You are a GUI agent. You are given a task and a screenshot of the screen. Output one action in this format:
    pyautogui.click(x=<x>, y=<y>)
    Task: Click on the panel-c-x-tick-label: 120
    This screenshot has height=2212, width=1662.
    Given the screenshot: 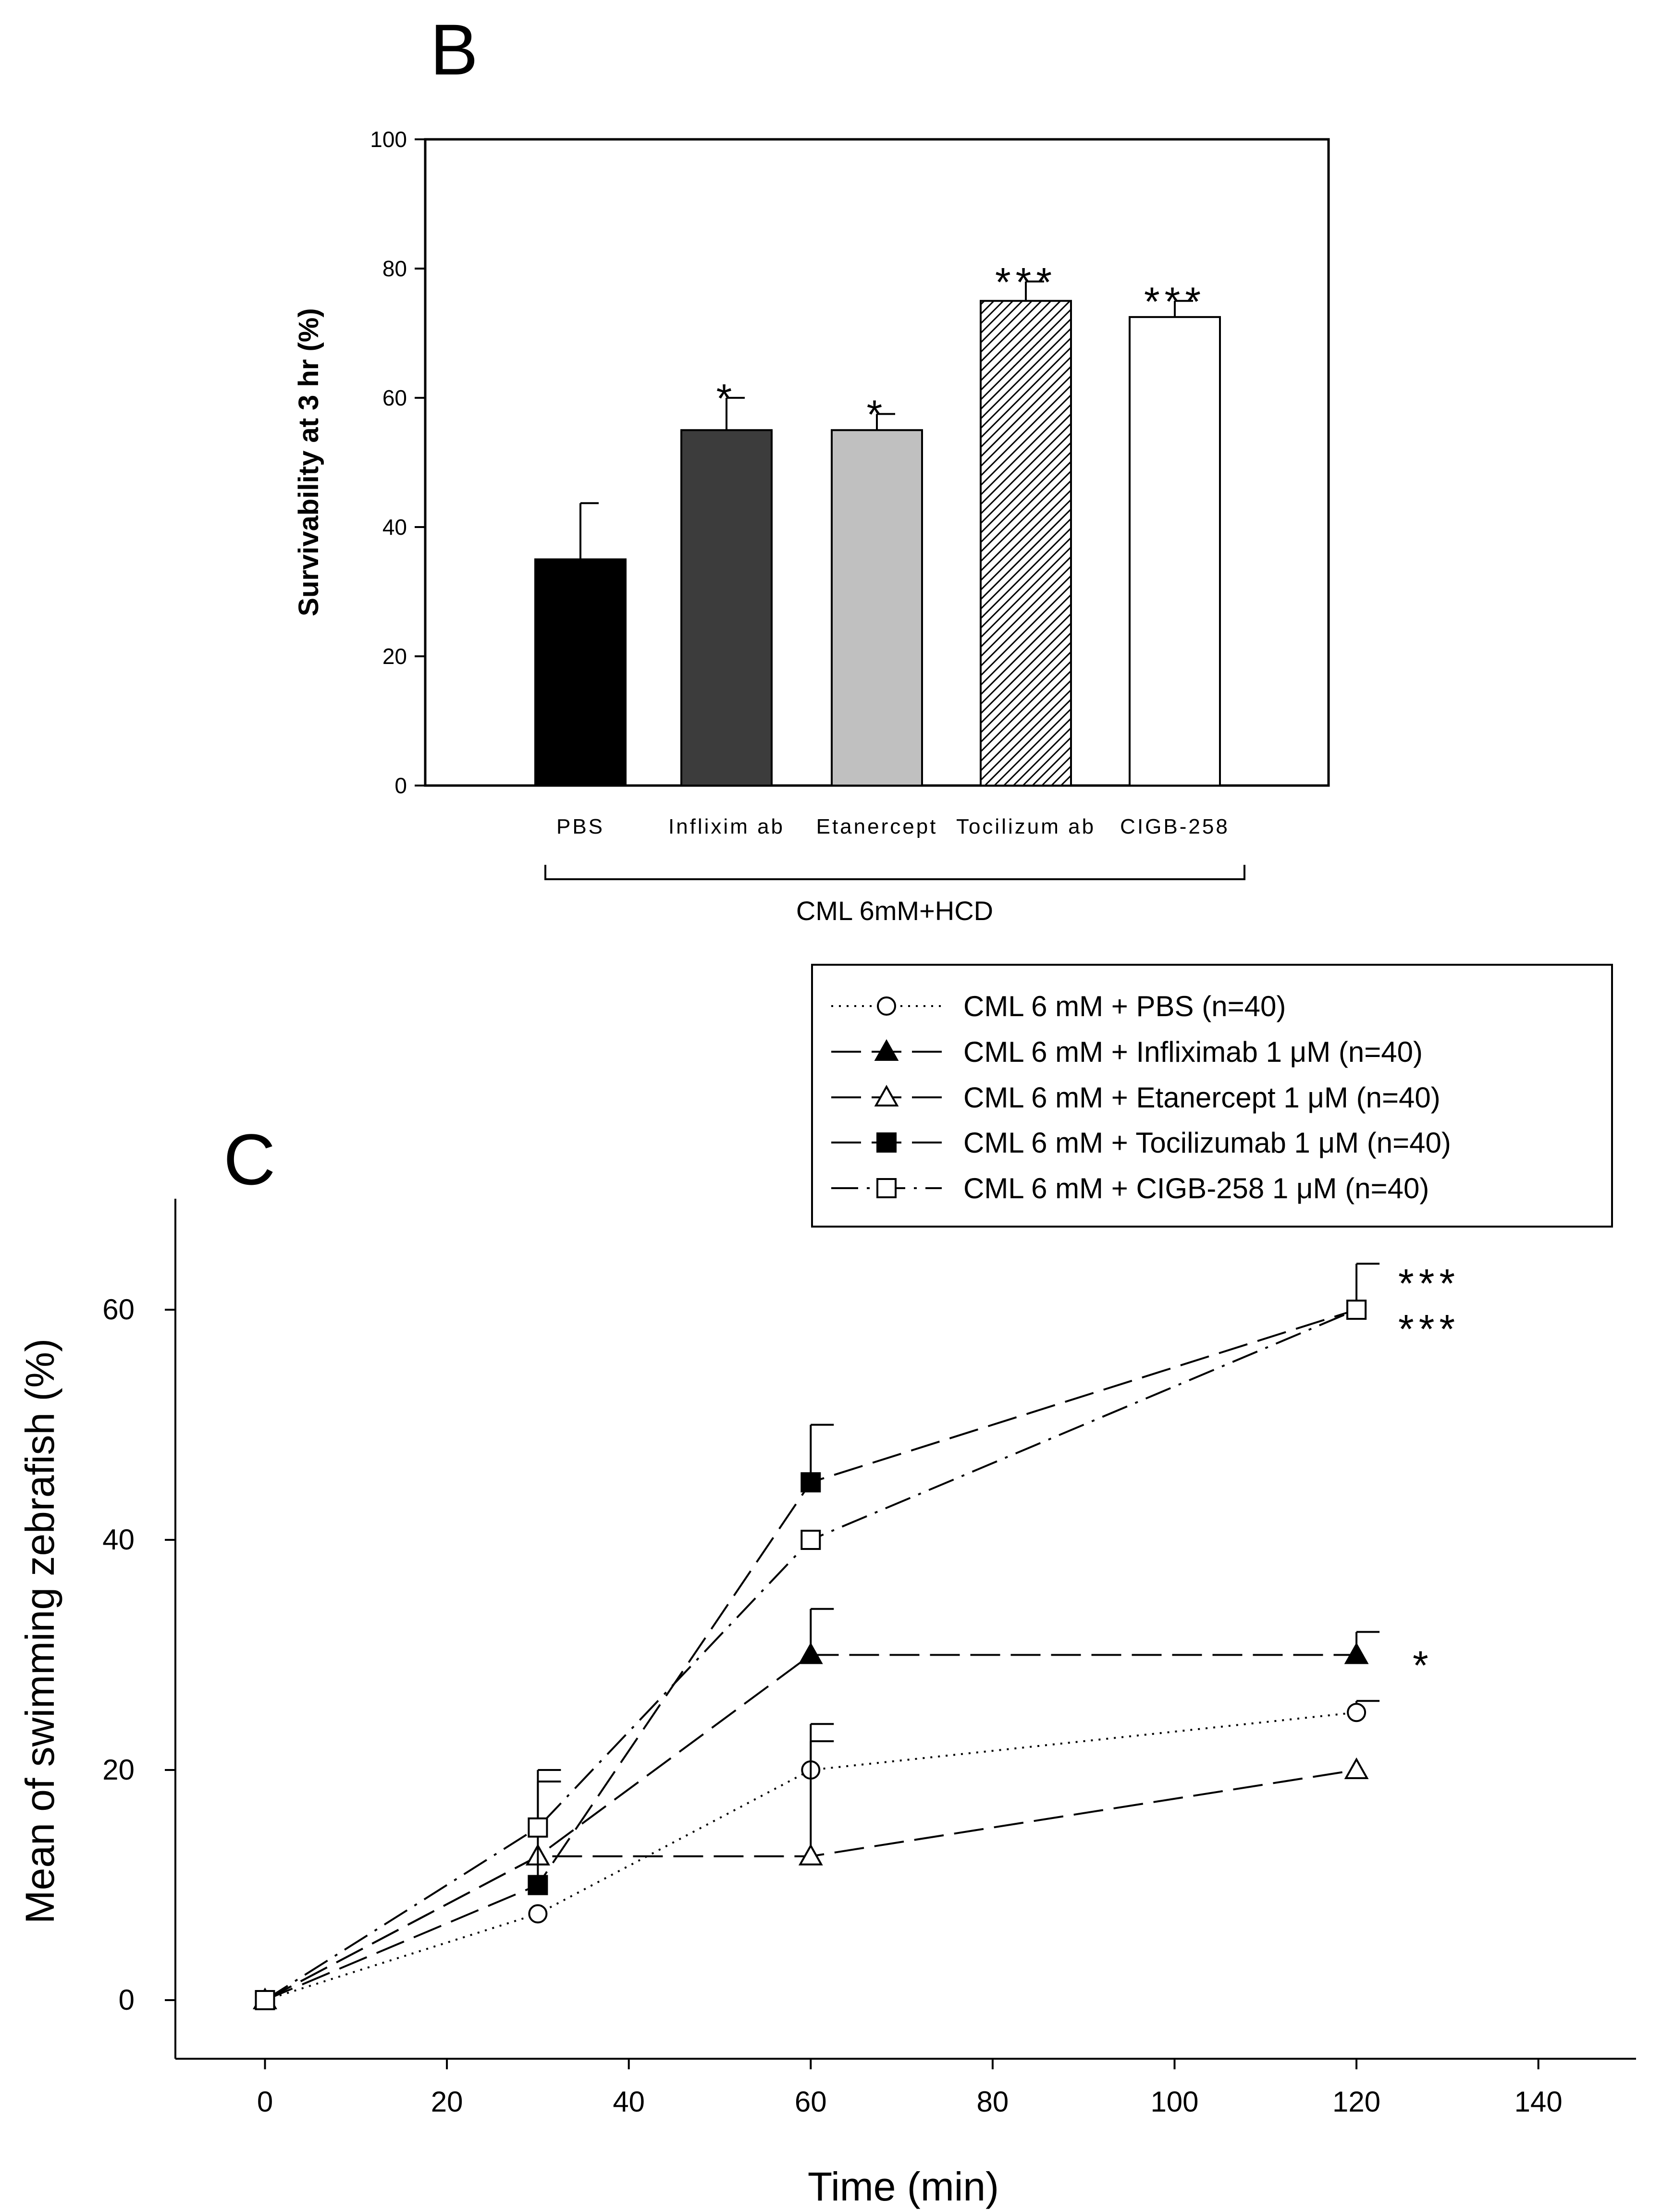 What is the action you would take?
    pyautogui.click(x=1356, y=2102)
    